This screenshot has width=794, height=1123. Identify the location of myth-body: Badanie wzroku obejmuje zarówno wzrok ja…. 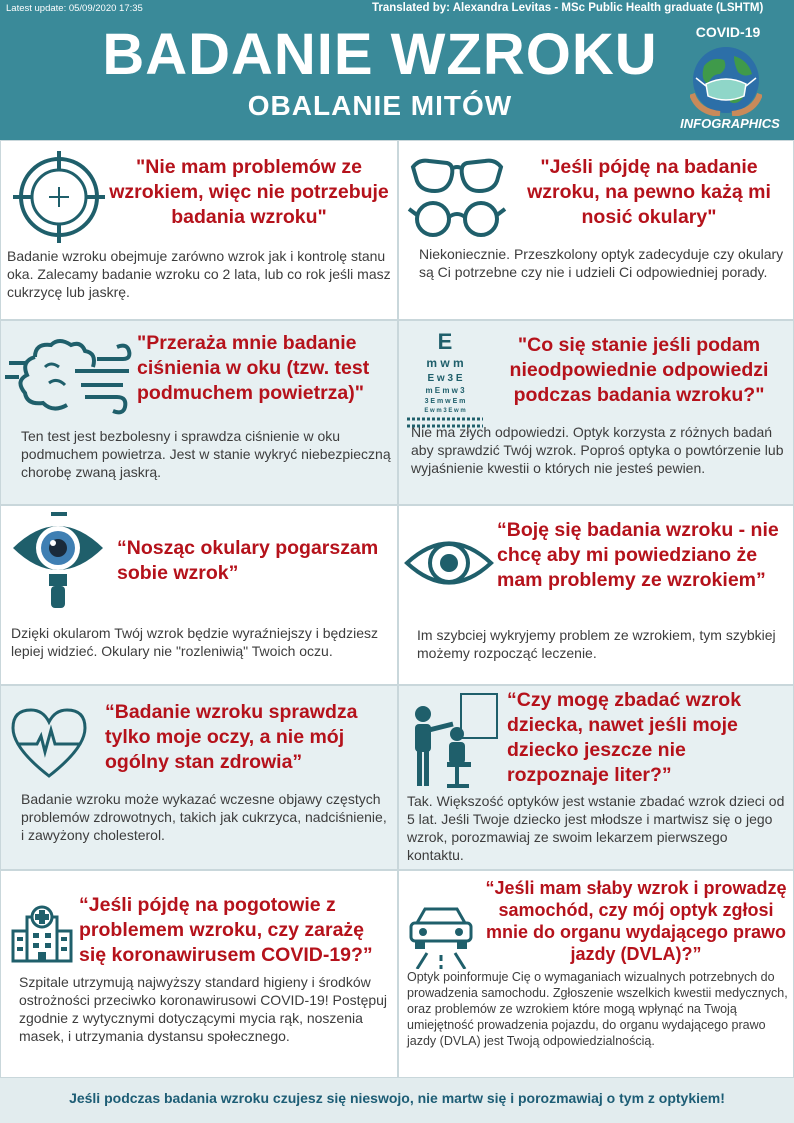
(199, 274).